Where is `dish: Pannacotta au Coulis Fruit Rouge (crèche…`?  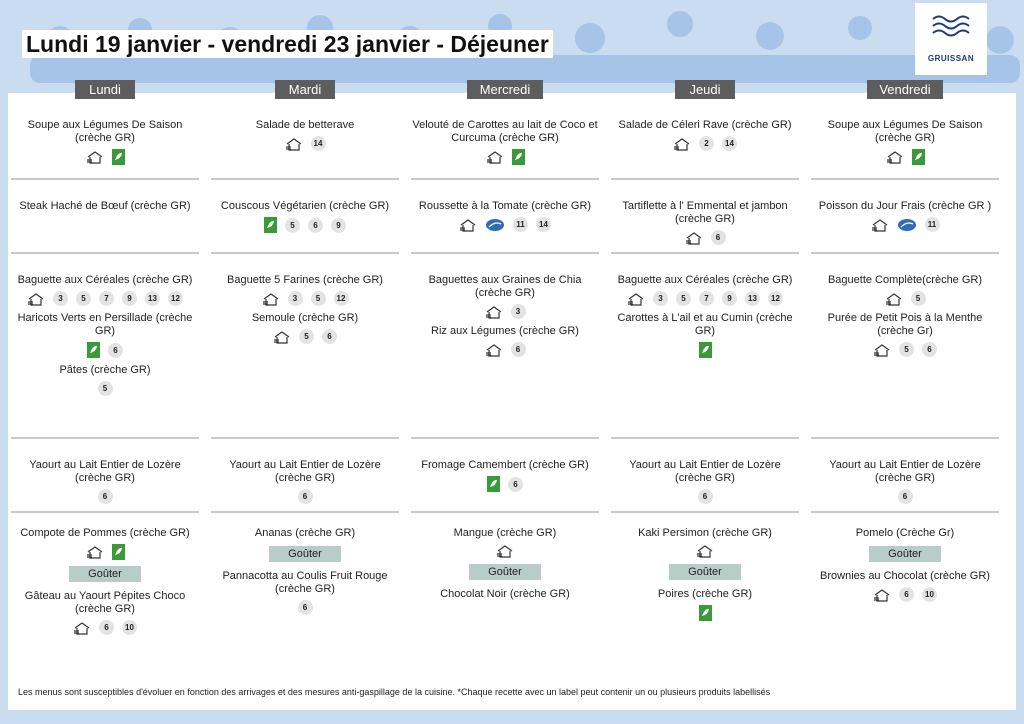 dish: Pannacotta au Coulis Fruit Rouge (crèche… is located at coordinates (305, 592).